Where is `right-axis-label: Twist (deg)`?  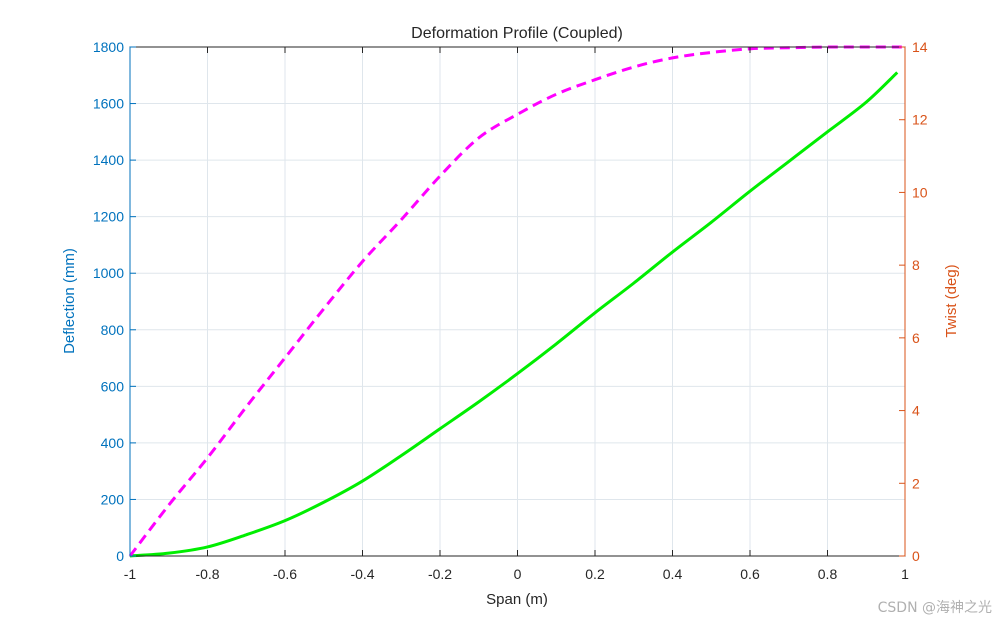 right-axis-label: Twist (deg) is located at coordinates (951, 300).